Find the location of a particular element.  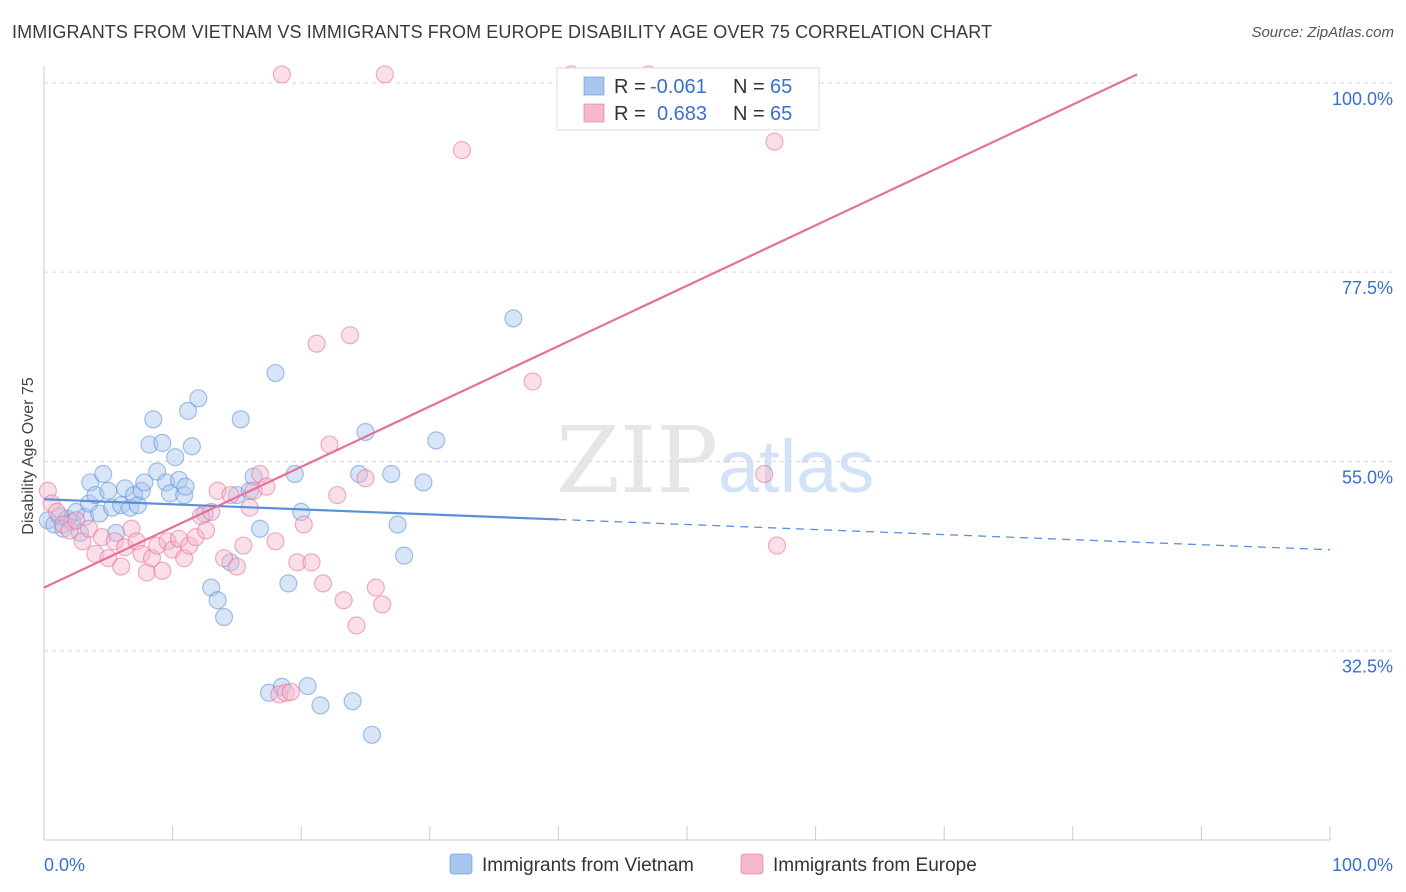

legend-r-value-europe: 0.683 is located at coordinates (682, 114).